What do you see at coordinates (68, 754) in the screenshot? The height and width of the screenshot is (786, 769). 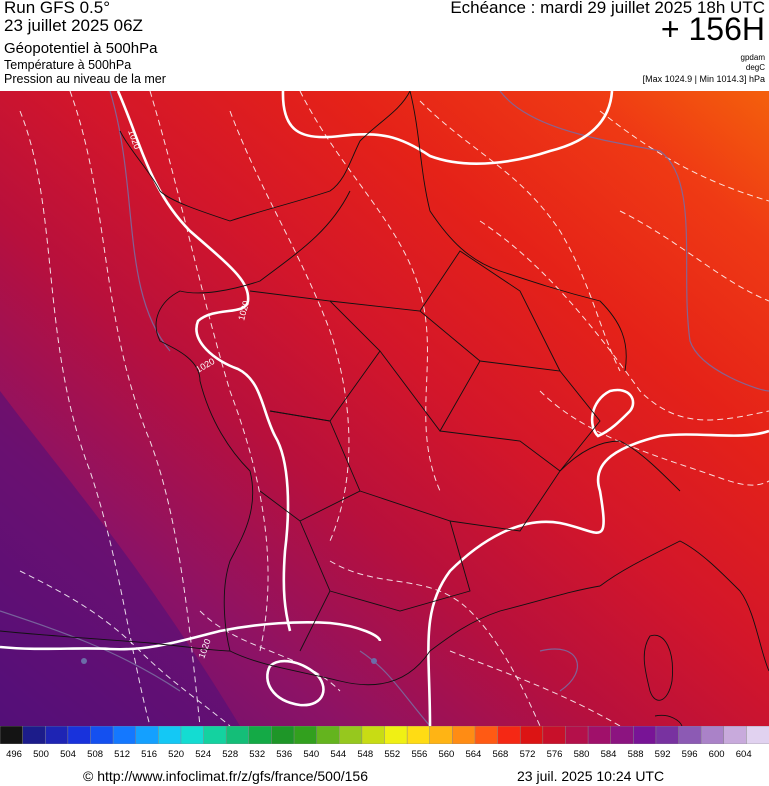 I see `scale-tick-label: 504` at bounding box center [68, 754].